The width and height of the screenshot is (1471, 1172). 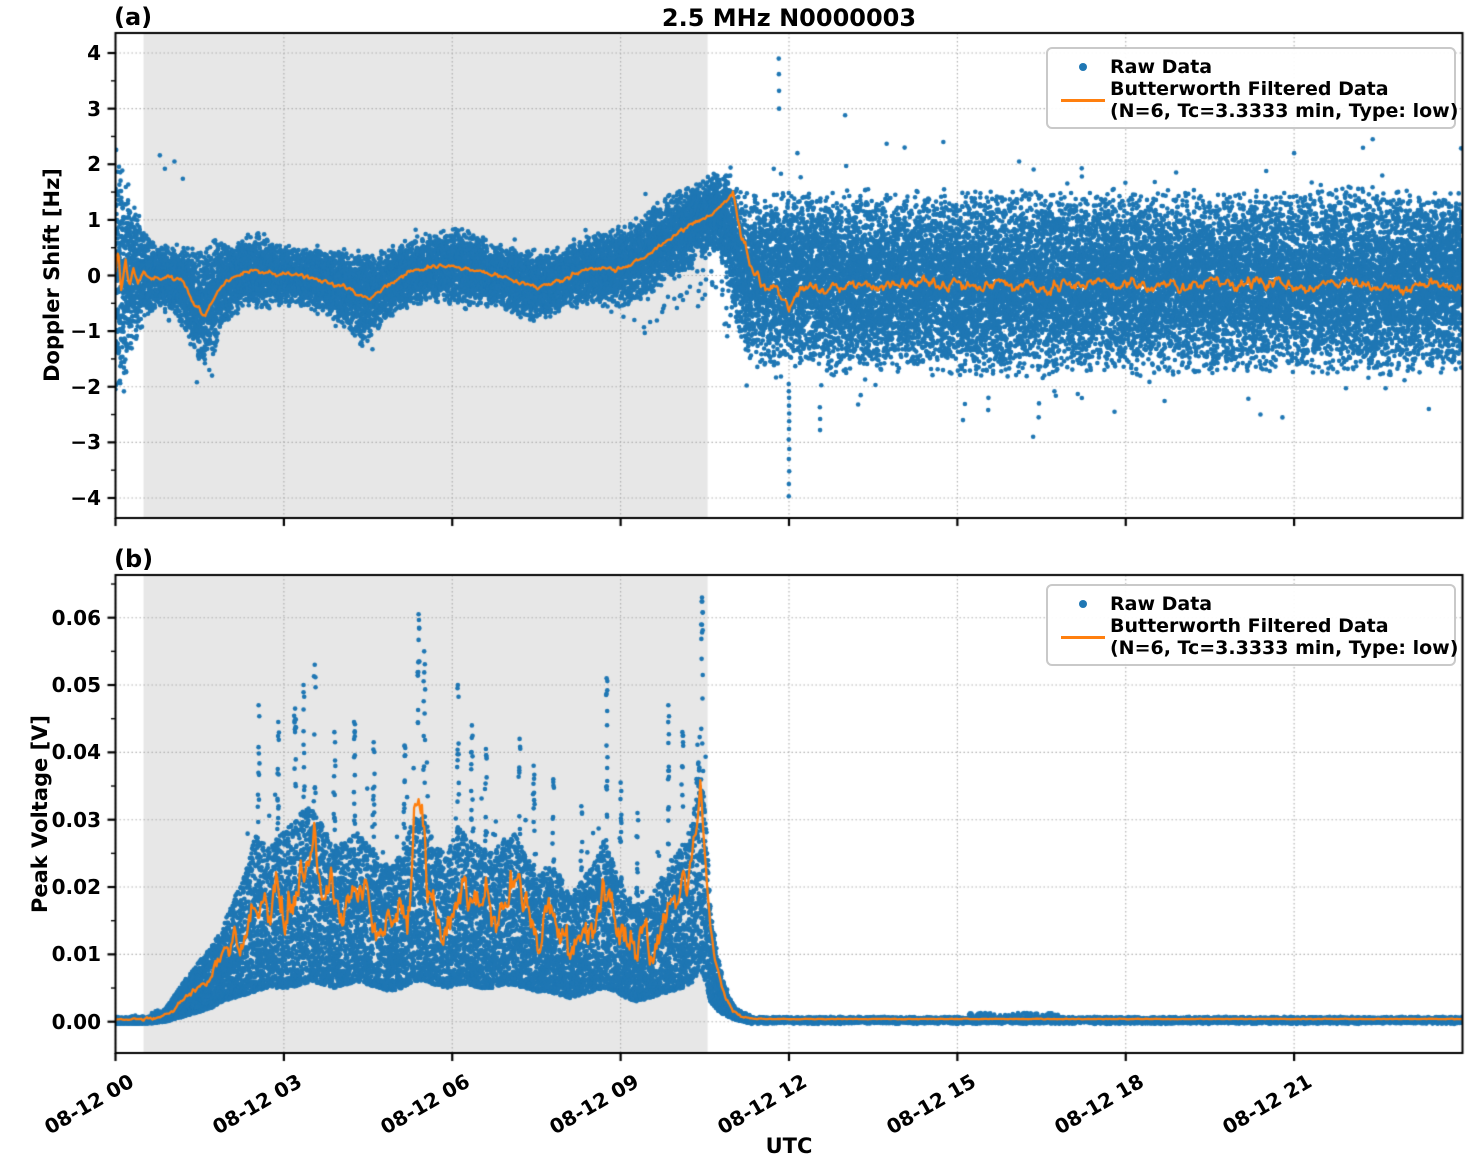 I want to click on y-tick-label: −2, so click(x=85, y=386).